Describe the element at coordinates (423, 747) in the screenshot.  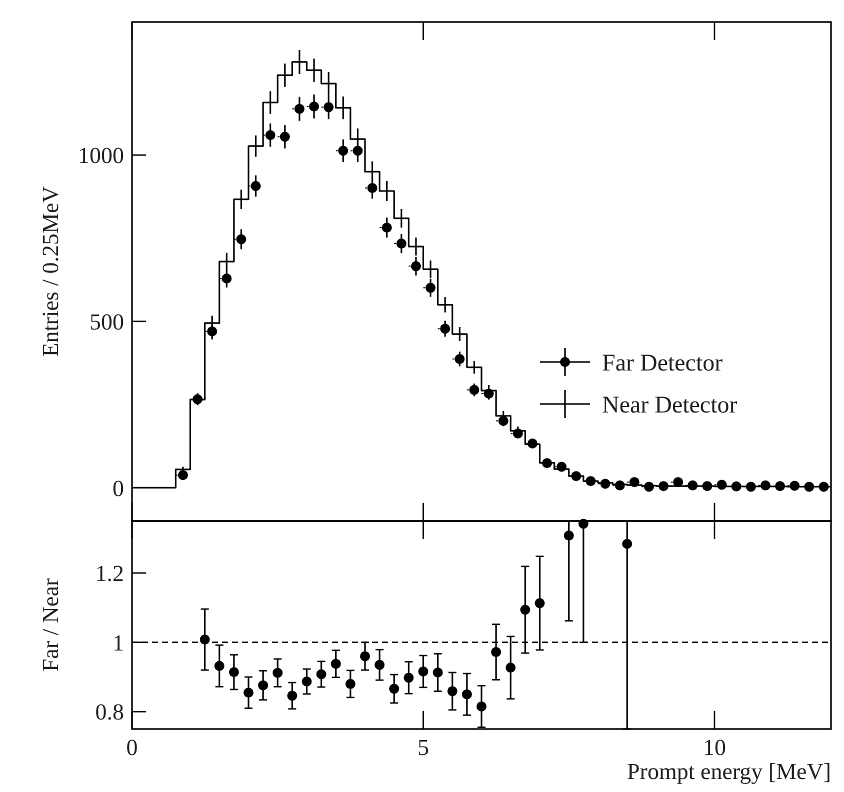
I see `x-tick-label: 5` at that location.